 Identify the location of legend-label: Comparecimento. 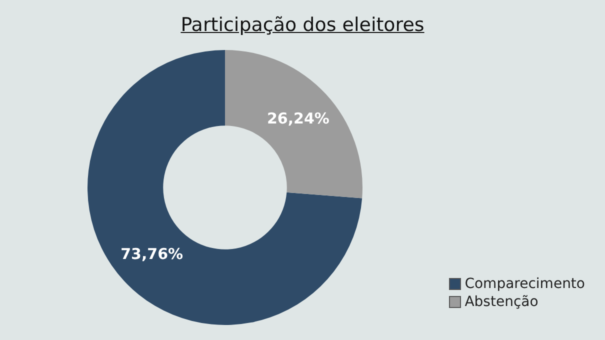
(524, 284).